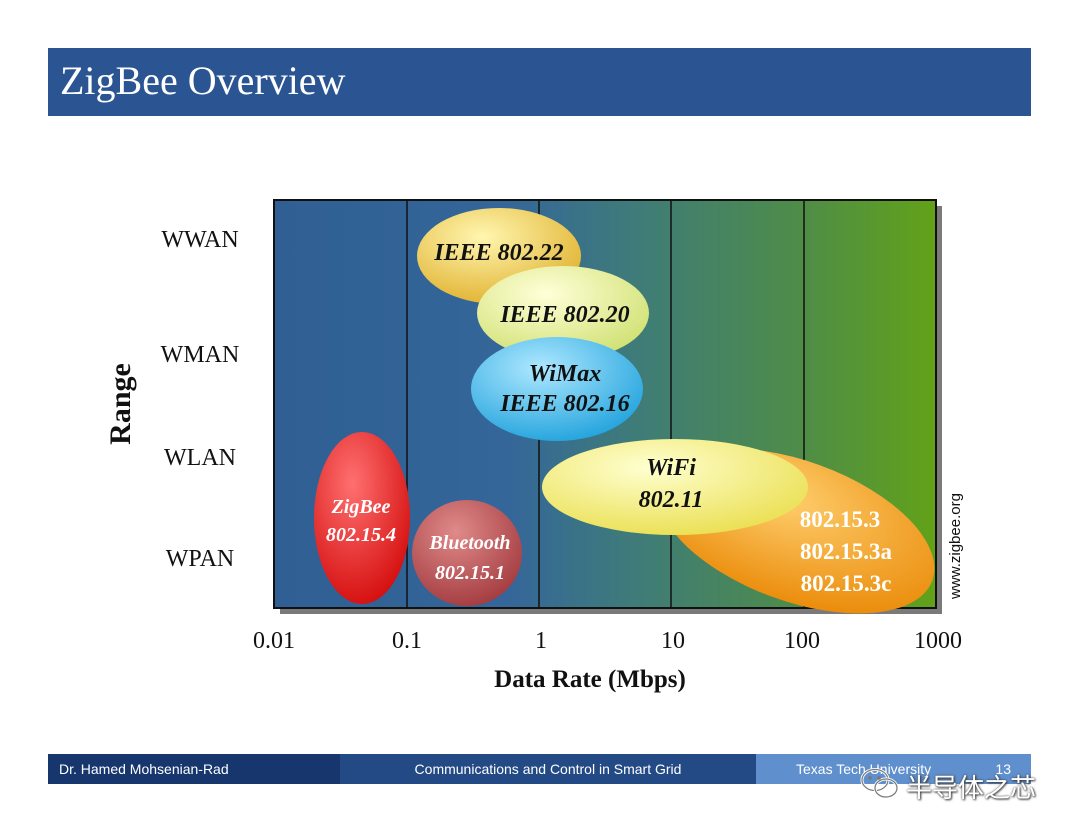 The width and height of the screenshot is (1080, 834). I want to click on footer-university-section: Texas Tech University 13, so click(893, 769).